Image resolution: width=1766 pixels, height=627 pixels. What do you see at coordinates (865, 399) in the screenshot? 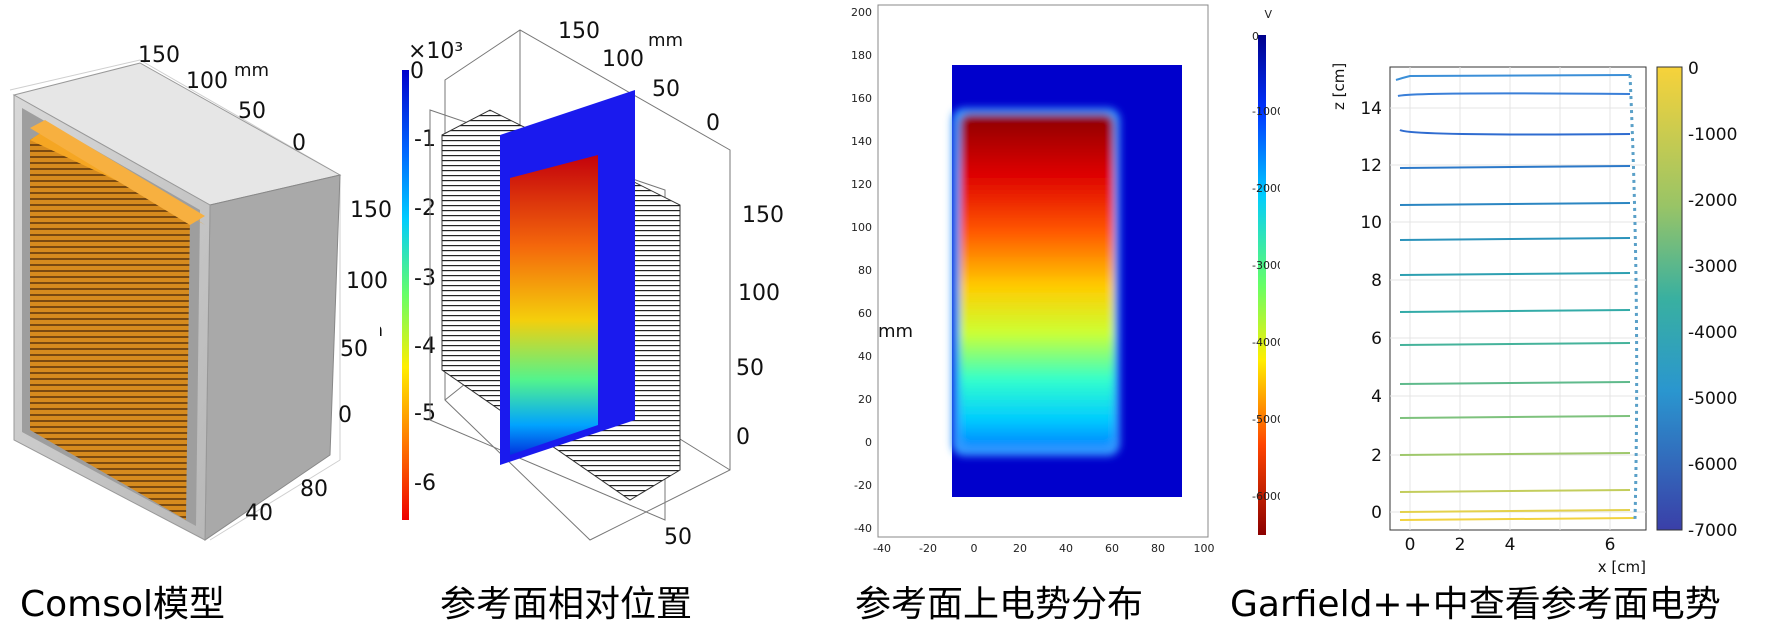
I see `y-tick: 20` at bounding box center [865, 399].